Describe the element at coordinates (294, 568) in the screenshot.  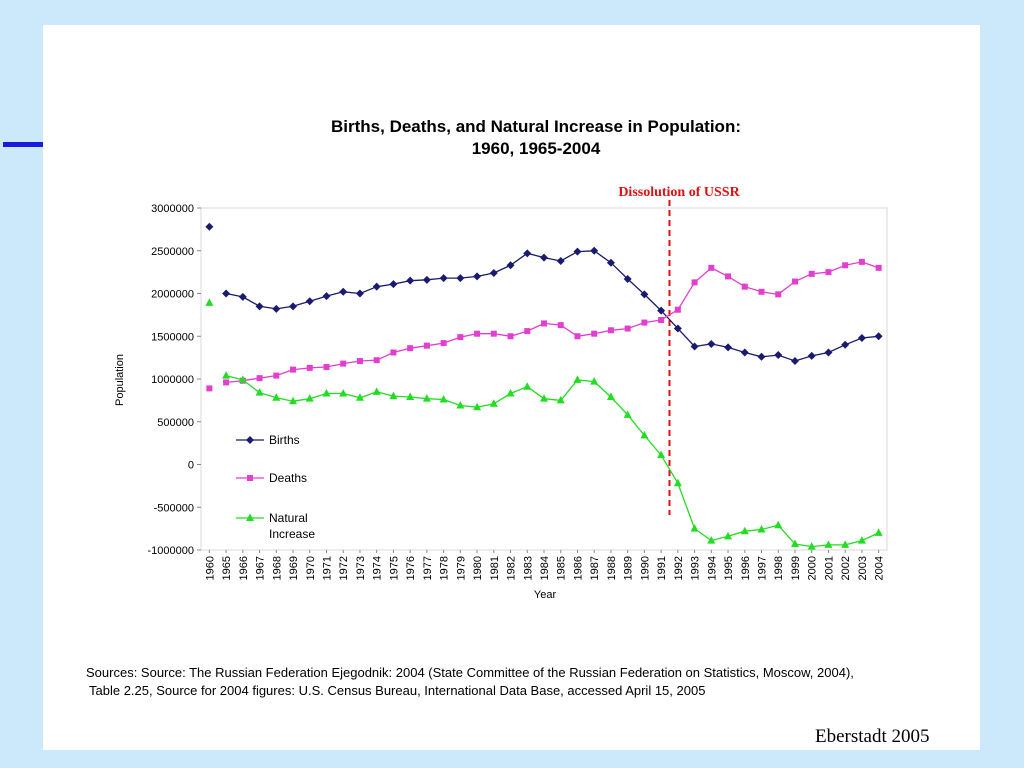
I see `x-tick-label: 1969` at that location.